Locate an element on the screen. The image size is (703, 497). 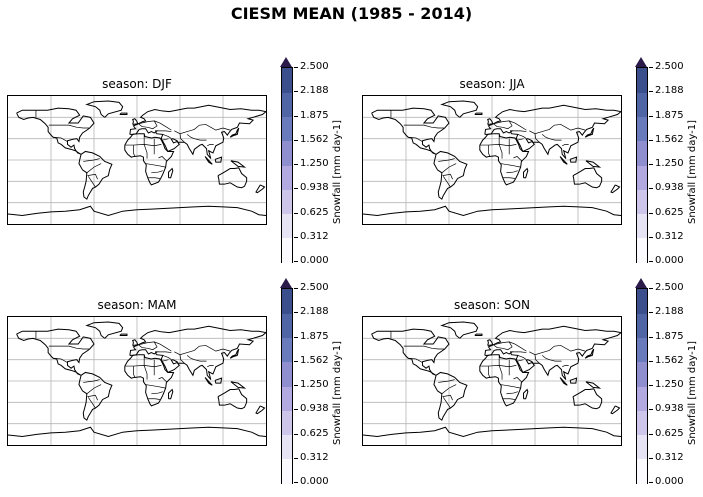
colorbar is located at coordinates (642, 386).